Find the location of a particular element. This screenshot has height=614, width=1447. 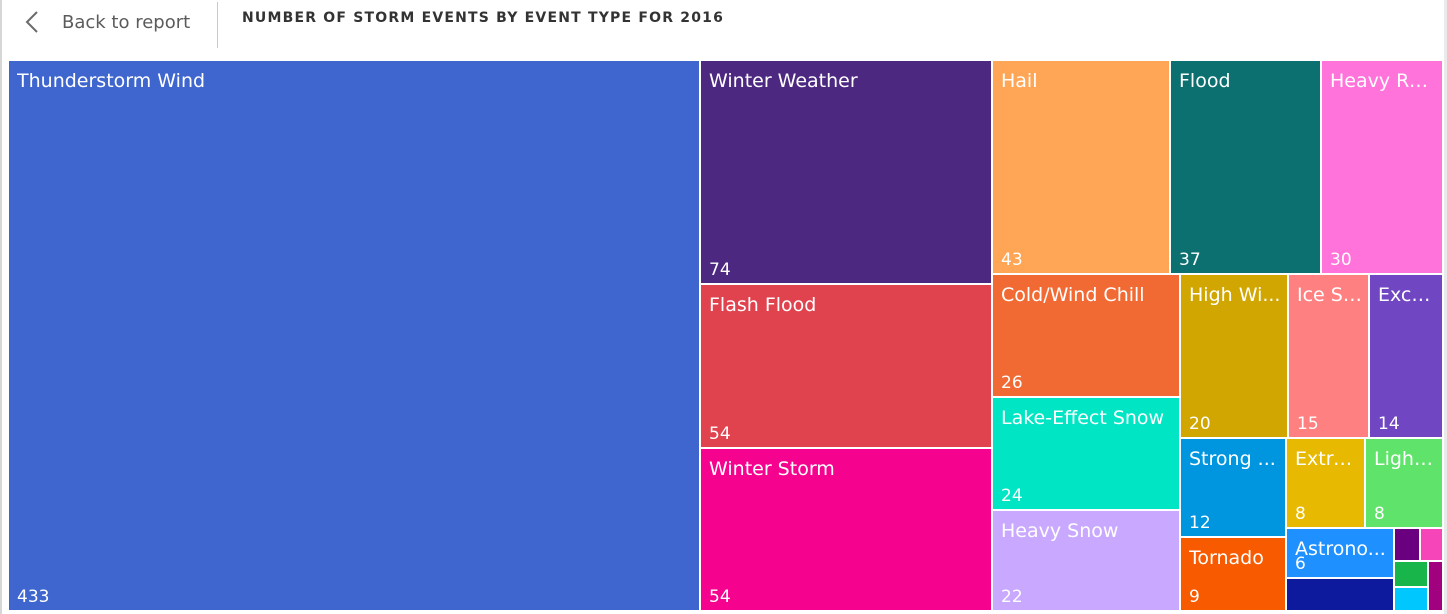

treemap-tile-tornado: Tornado 9 is located at coordinates (1233, 574).